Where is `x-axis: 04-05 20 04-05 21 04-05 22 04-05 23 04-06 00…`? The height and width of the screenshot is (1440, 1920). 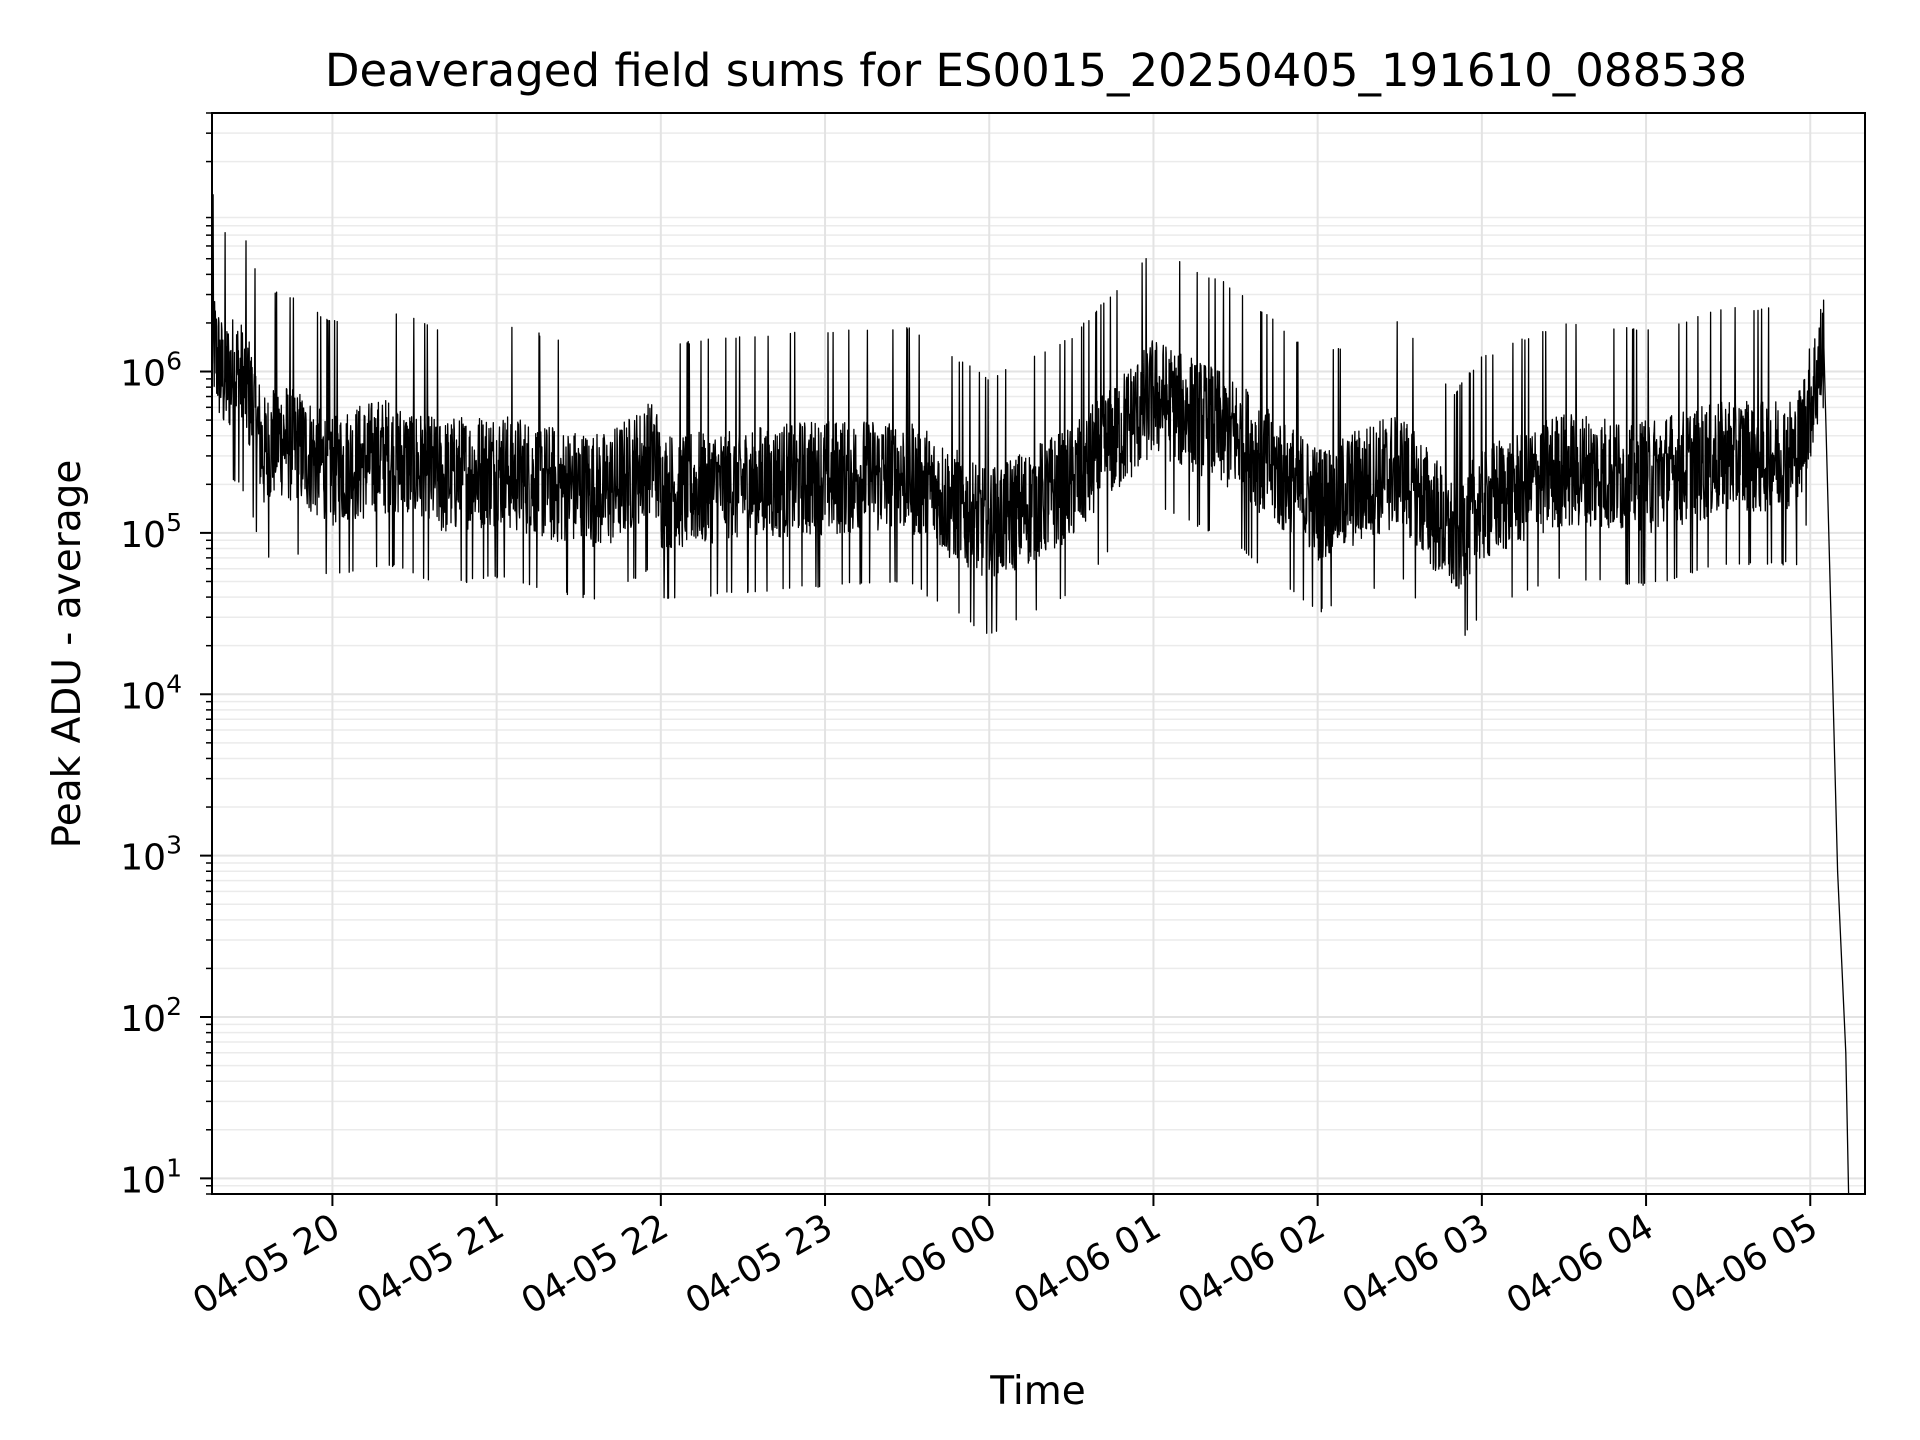
x-axis: 04-05 20 04-05 21 04-05 22 04-05 23 04-06 00… is located at coordinates (1005, 1258).